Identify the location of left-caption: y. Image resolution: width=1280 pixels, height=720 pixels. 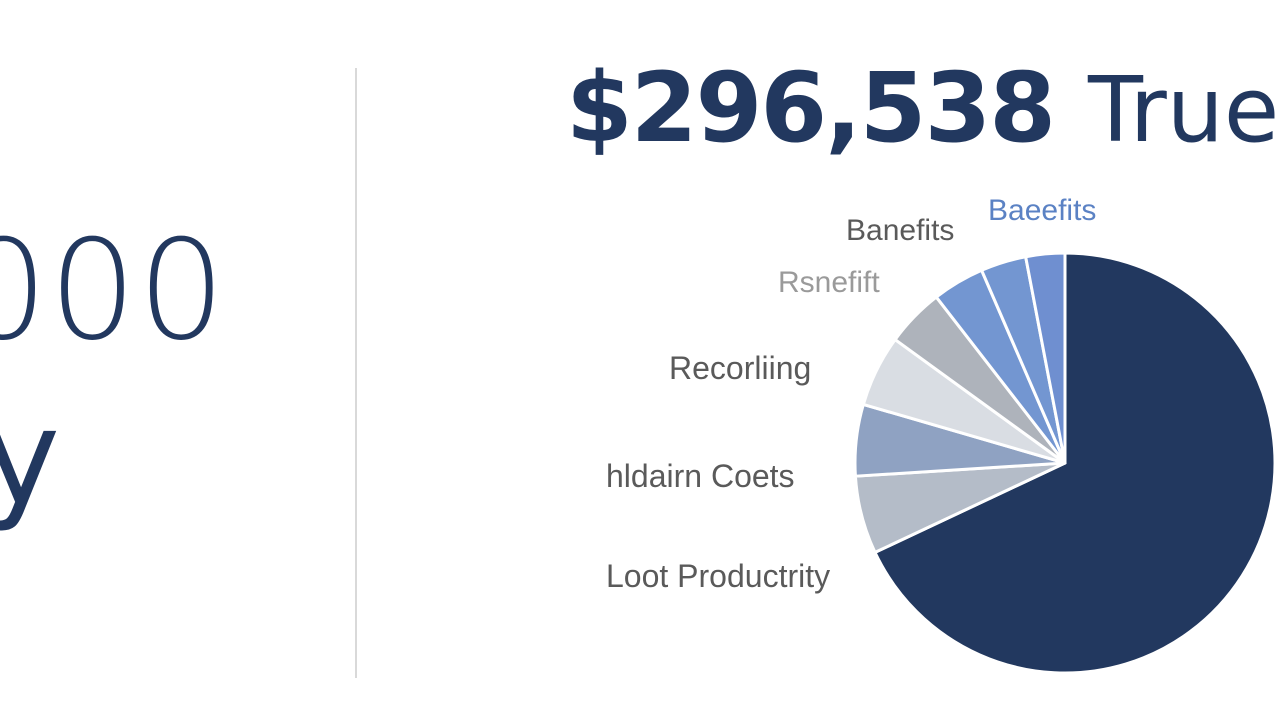
(30, 458).